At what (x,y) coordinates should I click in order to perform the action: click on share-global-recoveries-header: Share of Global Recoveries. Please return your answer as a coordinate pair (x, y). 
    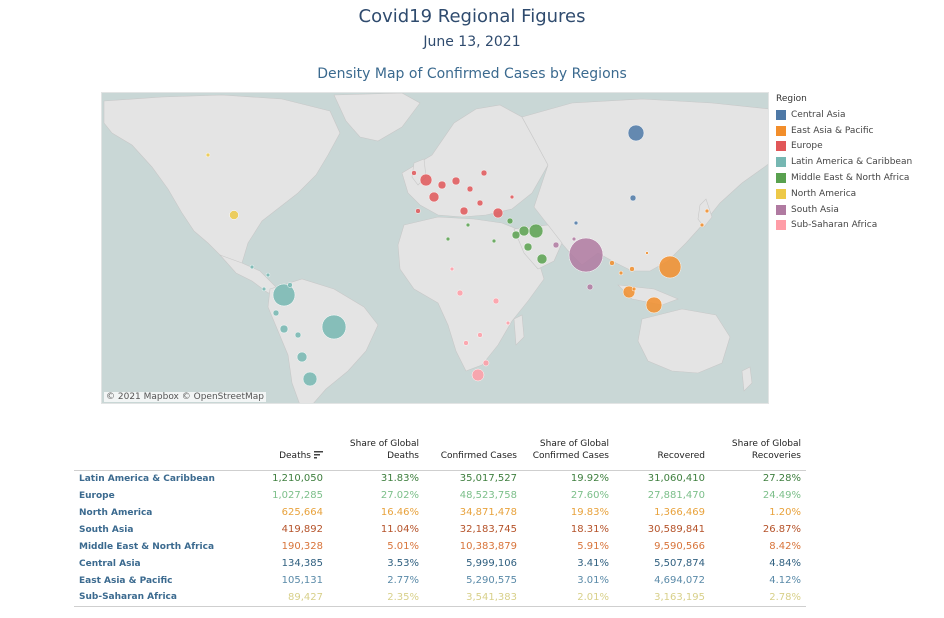
    Looking at the image, I should click on (766, 449).